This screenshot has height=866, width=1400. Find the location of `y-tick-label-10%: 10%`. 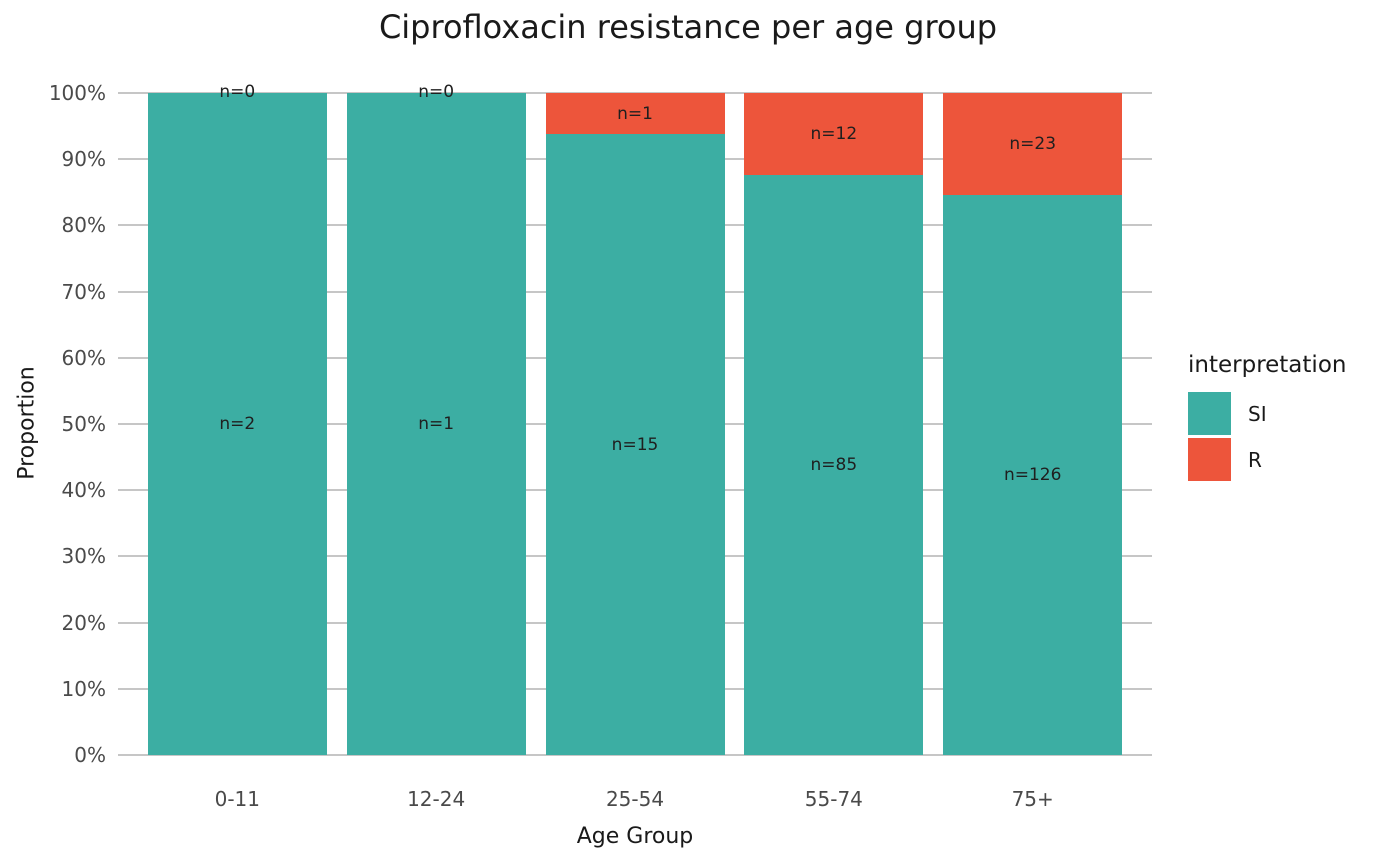

y-tick-label-10%: 10% is located at coordinates (83, 688).